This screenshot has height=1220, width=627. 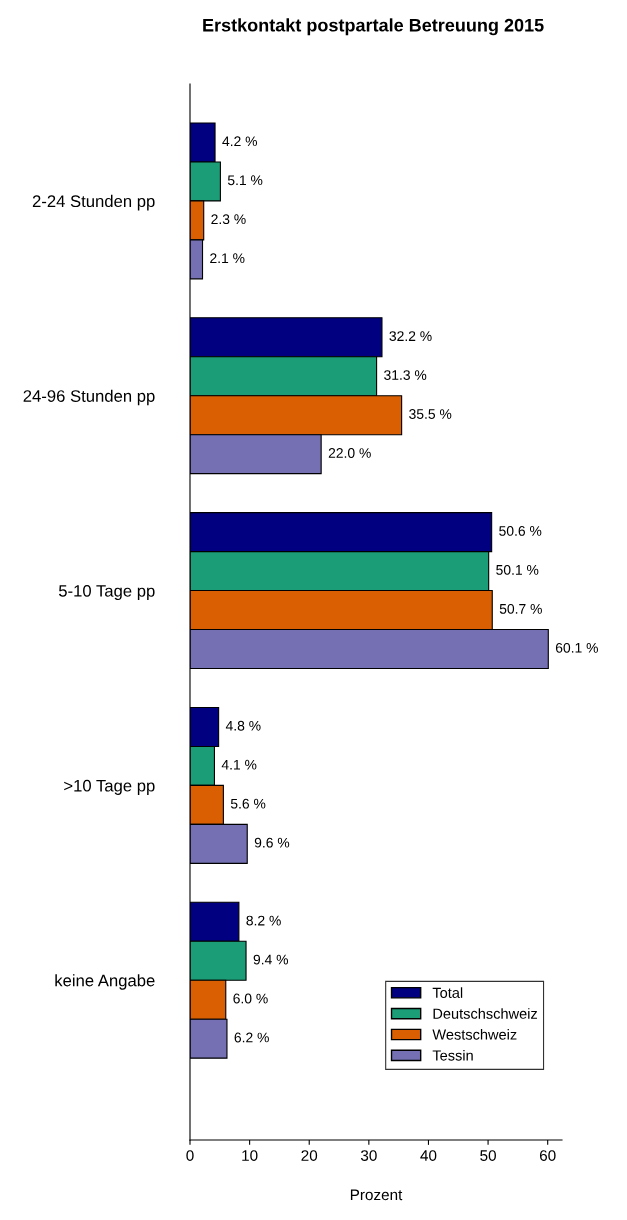 I want to click on x-tick-label: 40, so click(x=428, y=1155).